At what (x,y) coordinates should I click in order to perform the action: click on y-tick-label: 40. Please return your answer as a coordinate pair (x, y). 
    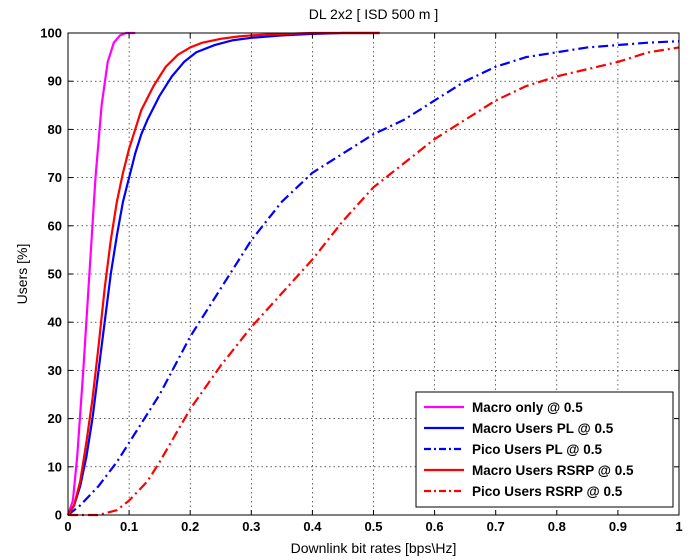
    Looking at the image, I should click on (55, 322).